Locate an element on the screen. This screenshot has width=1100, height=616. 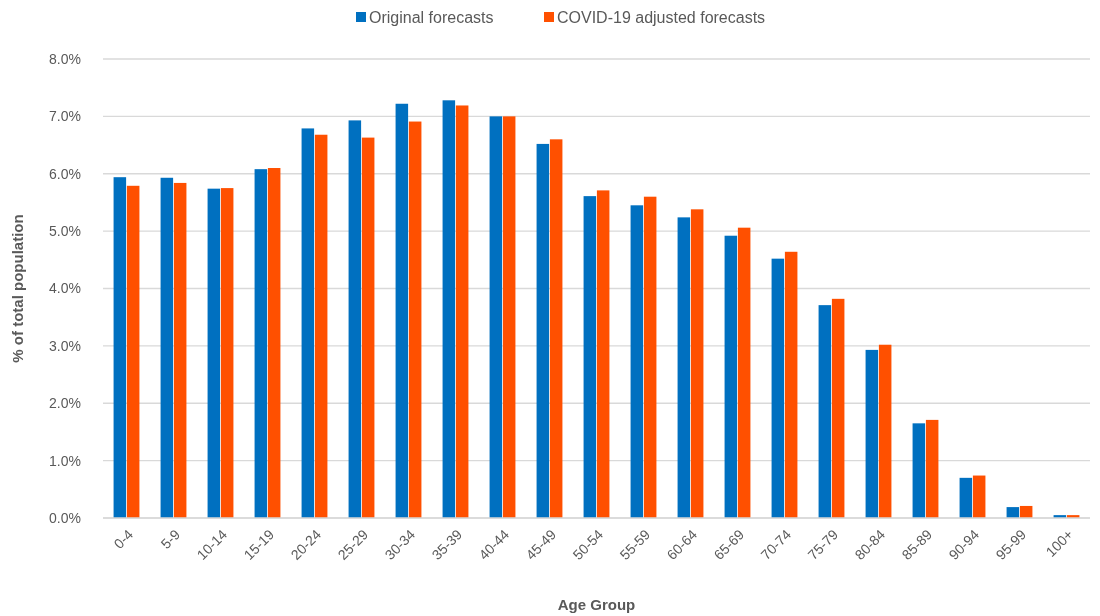
legend-label: COVID-19 adjusted forecasts is located at coordinates (661, 17).